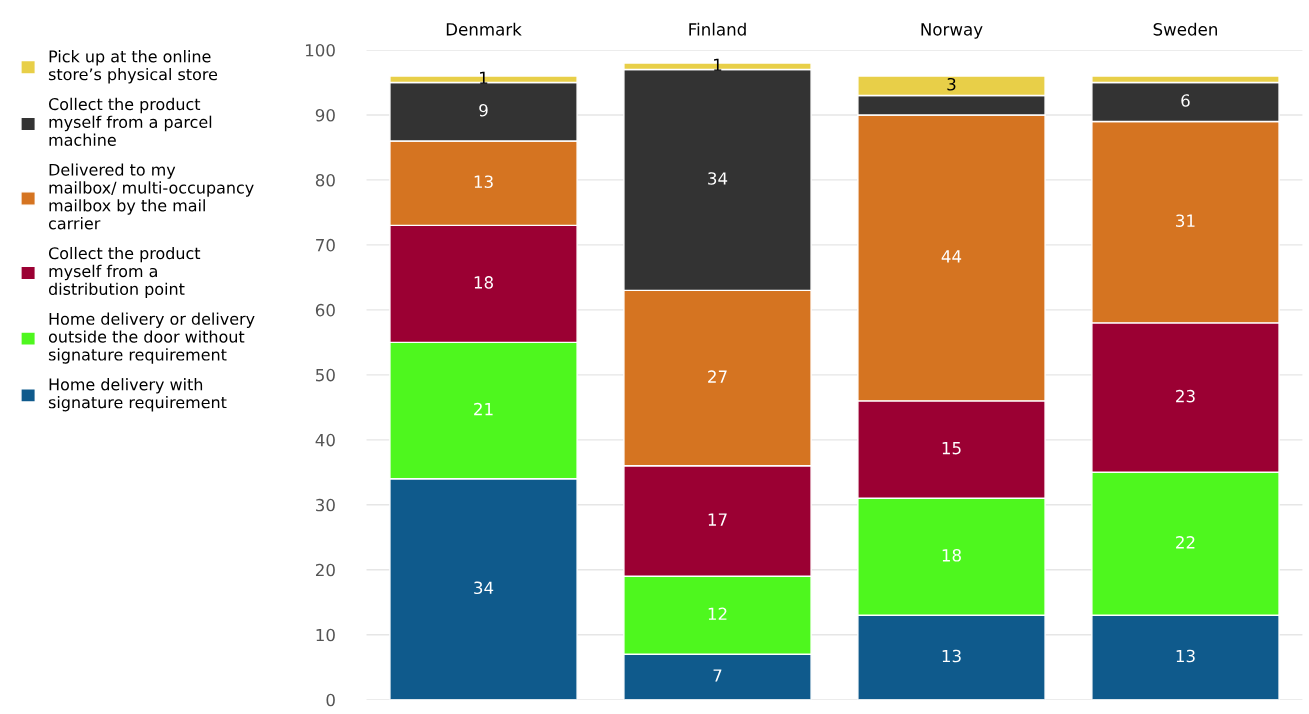 The width and height of the screenshot is (1309, 714). What do you see at coordinates (124, 272) in the screenshot?
I see `legend-label: Collect the product myself from a distribution point` at bounding box center [124, 272].